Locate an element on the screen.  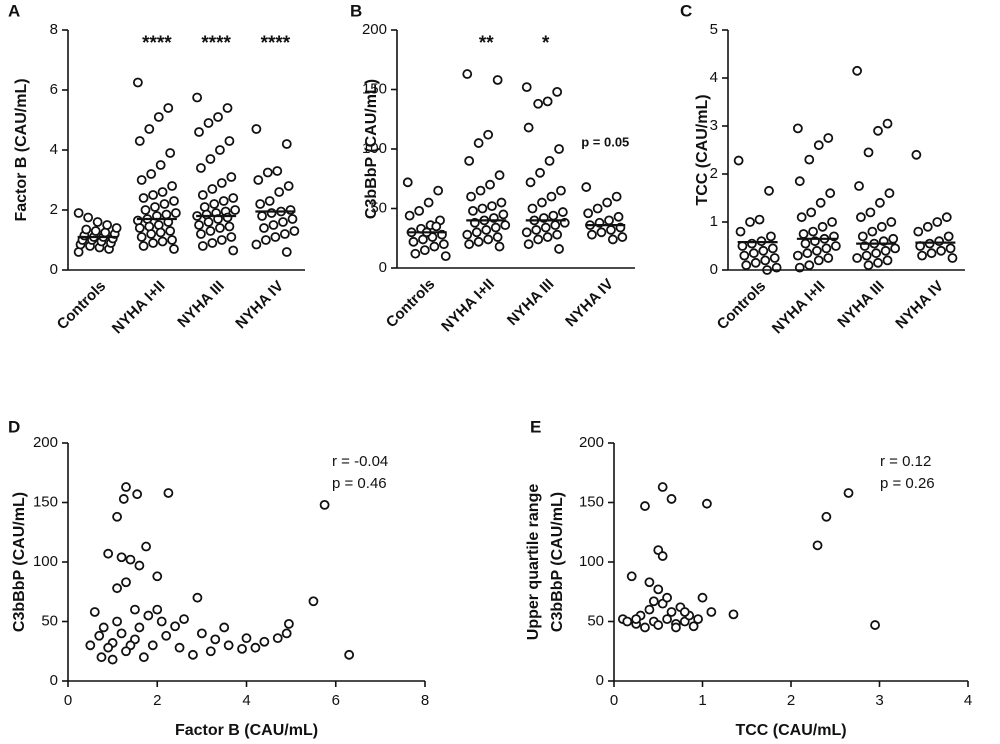
panel-letter: A is located at coordinates (14, 10).